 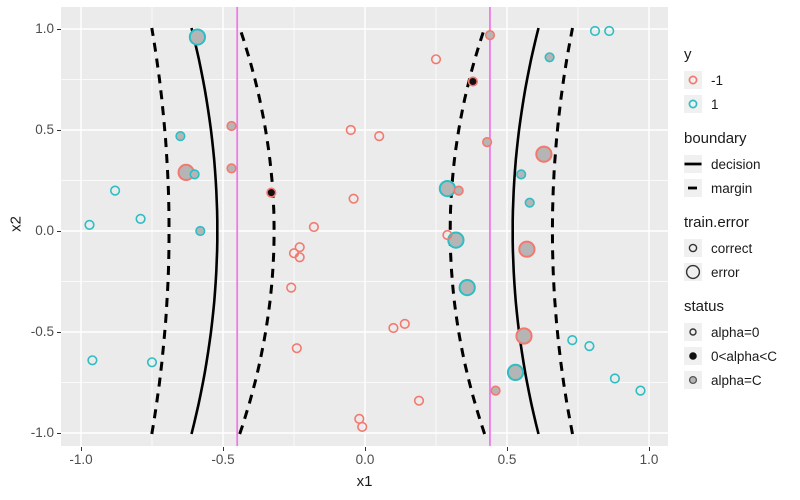 I want to click on legend-label: -1, so click(x=717, y=80).